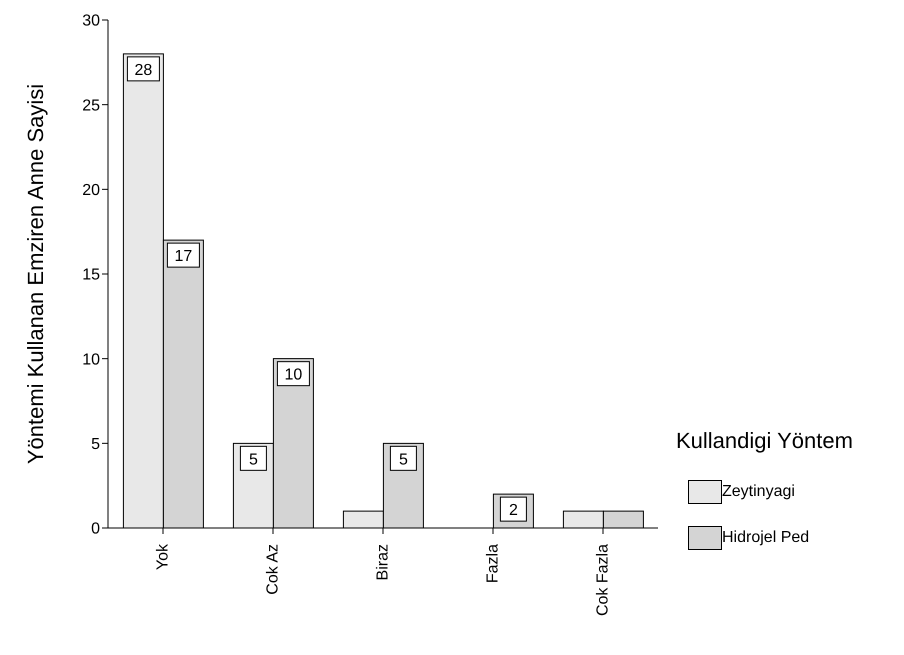 Image resolution: width=904 pixels, height=655 pixels. What do you see at coordinates (493, 564) in the screenshot?
I see `x-tick-label: Fazla` at bounding box center [493, 564].